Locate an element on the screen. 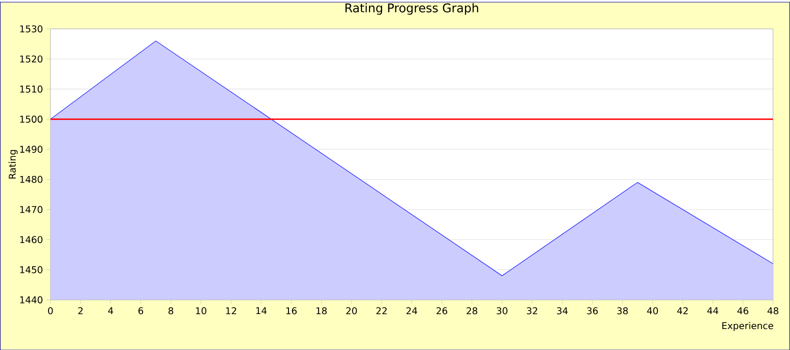  y-tick-label: 1460 is located at coordinates (31, 240).